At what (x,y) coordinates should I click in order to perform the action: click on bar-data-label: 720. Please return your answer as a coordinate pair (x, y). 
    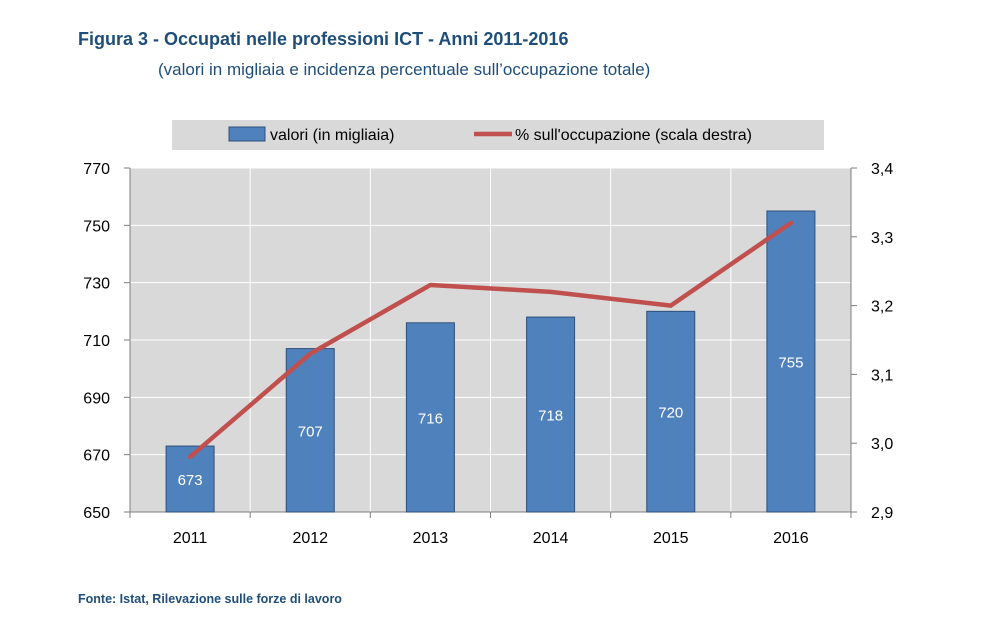
    Looking at the image, I should click on (670, 413).